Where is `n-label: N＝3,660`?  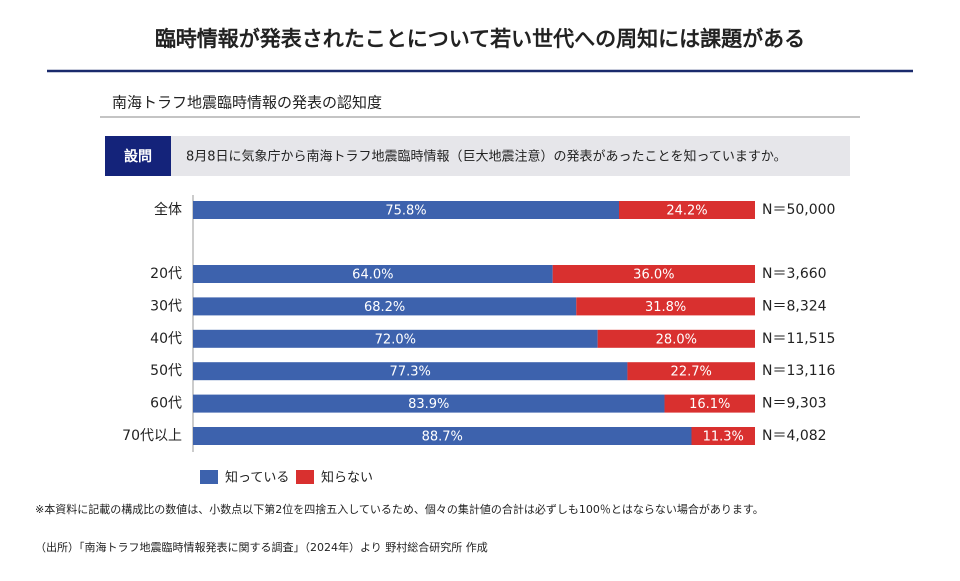 n-label: N＝3,660 is located at coordinates (794, 274).